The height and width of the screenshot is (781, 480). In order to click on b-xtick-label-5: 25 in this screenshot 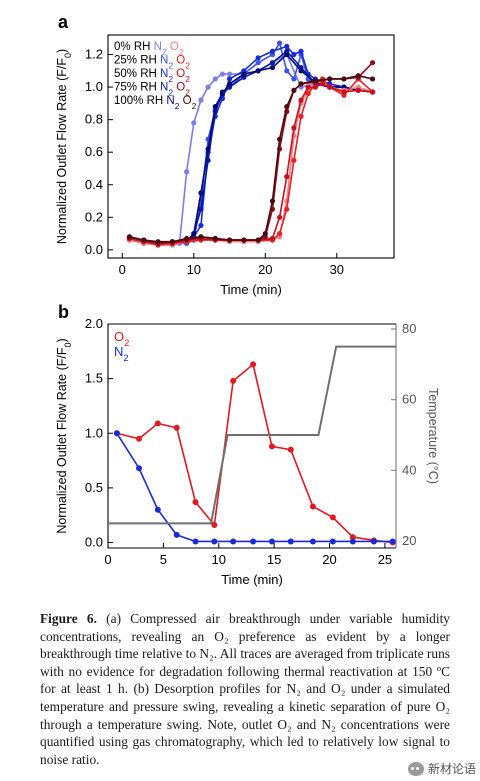, I will do `click(385, 559)`.